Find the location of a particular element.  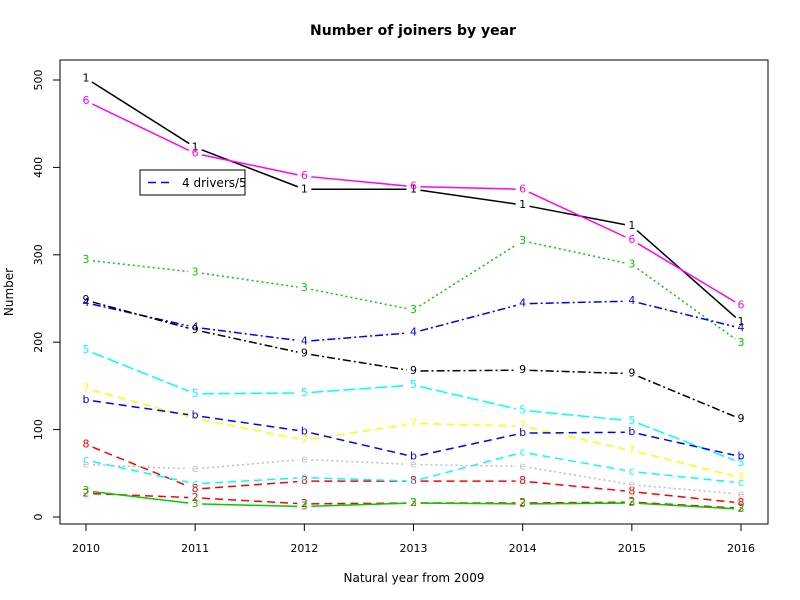

y-tick-label: 400 is located at coordinates (38, 167).